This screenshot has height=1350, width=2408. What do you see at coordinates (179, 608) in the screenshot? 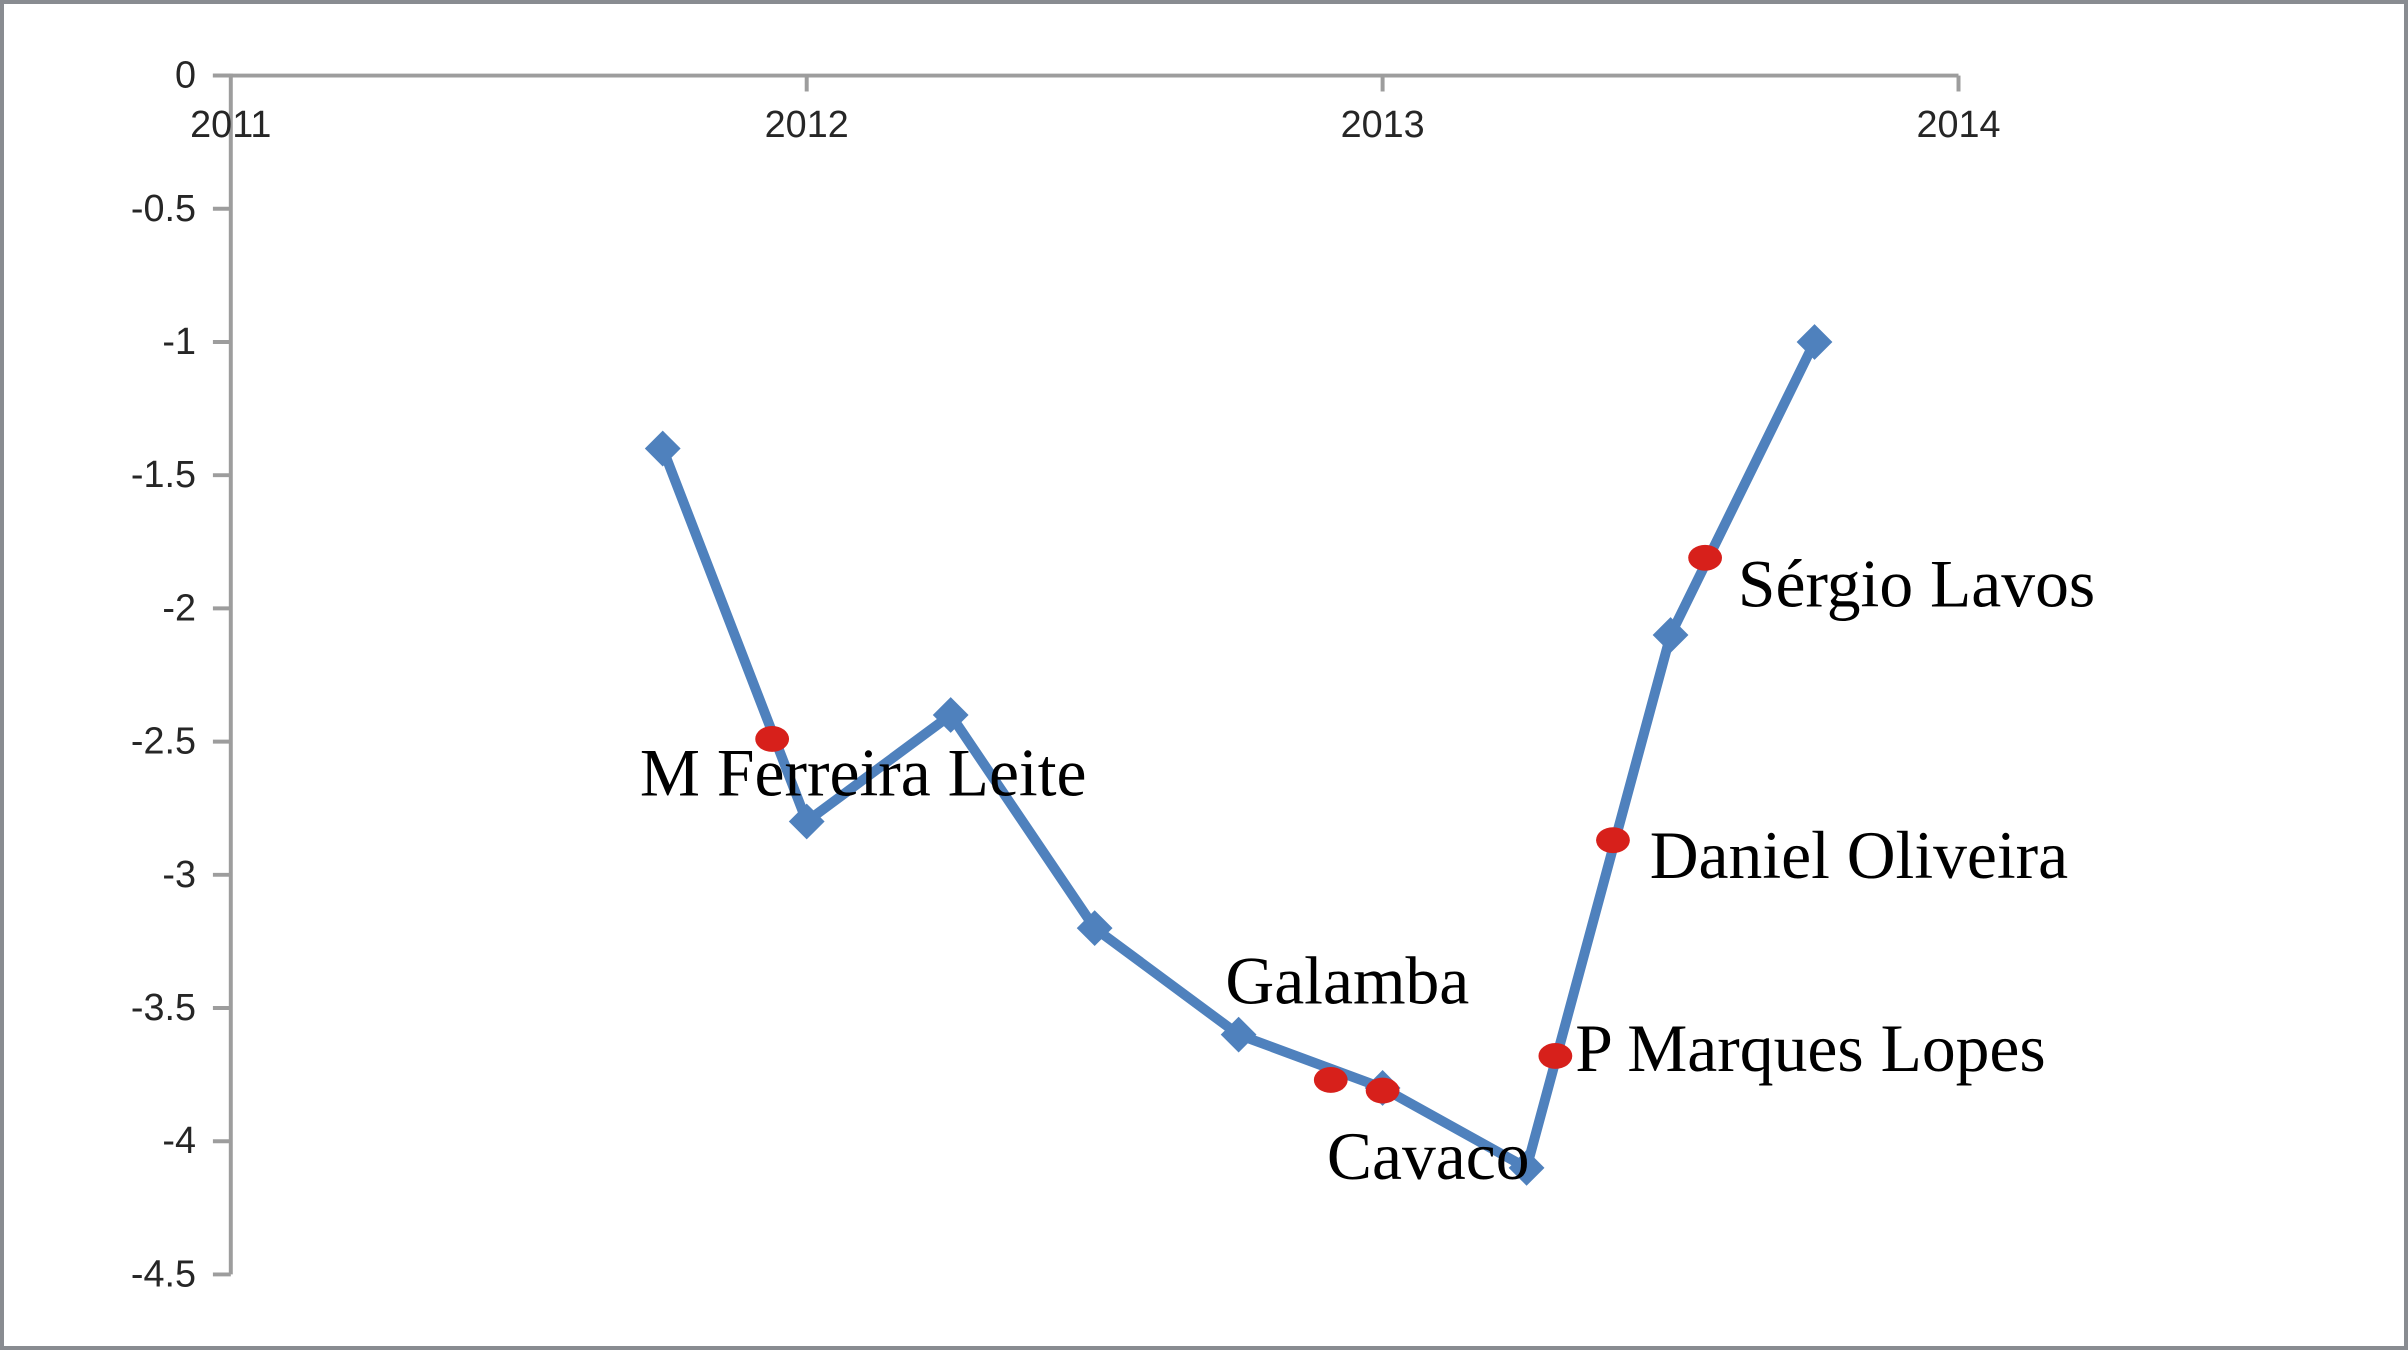
I see `y-tick-label: -2` at bounding box center [179, 608].